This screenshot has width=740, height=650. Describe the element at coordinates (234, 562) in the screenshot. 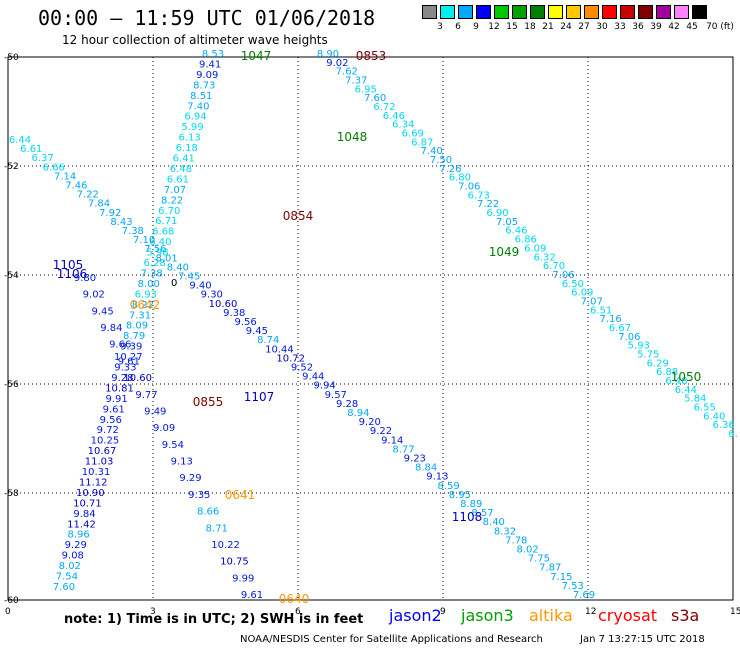

I see `swh-value: 10.75` at that location.